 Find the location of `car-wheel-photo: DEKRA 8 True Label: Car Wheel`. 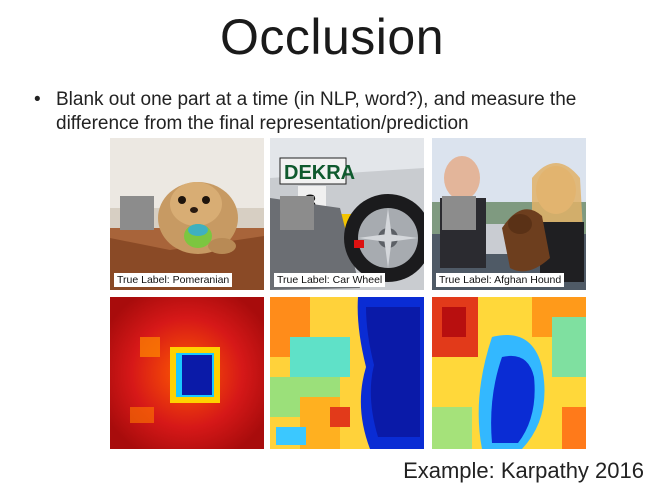

car-wheel-photo: DEKRA 8 True Label: Car Wheel is located at coordinates (347, 214).